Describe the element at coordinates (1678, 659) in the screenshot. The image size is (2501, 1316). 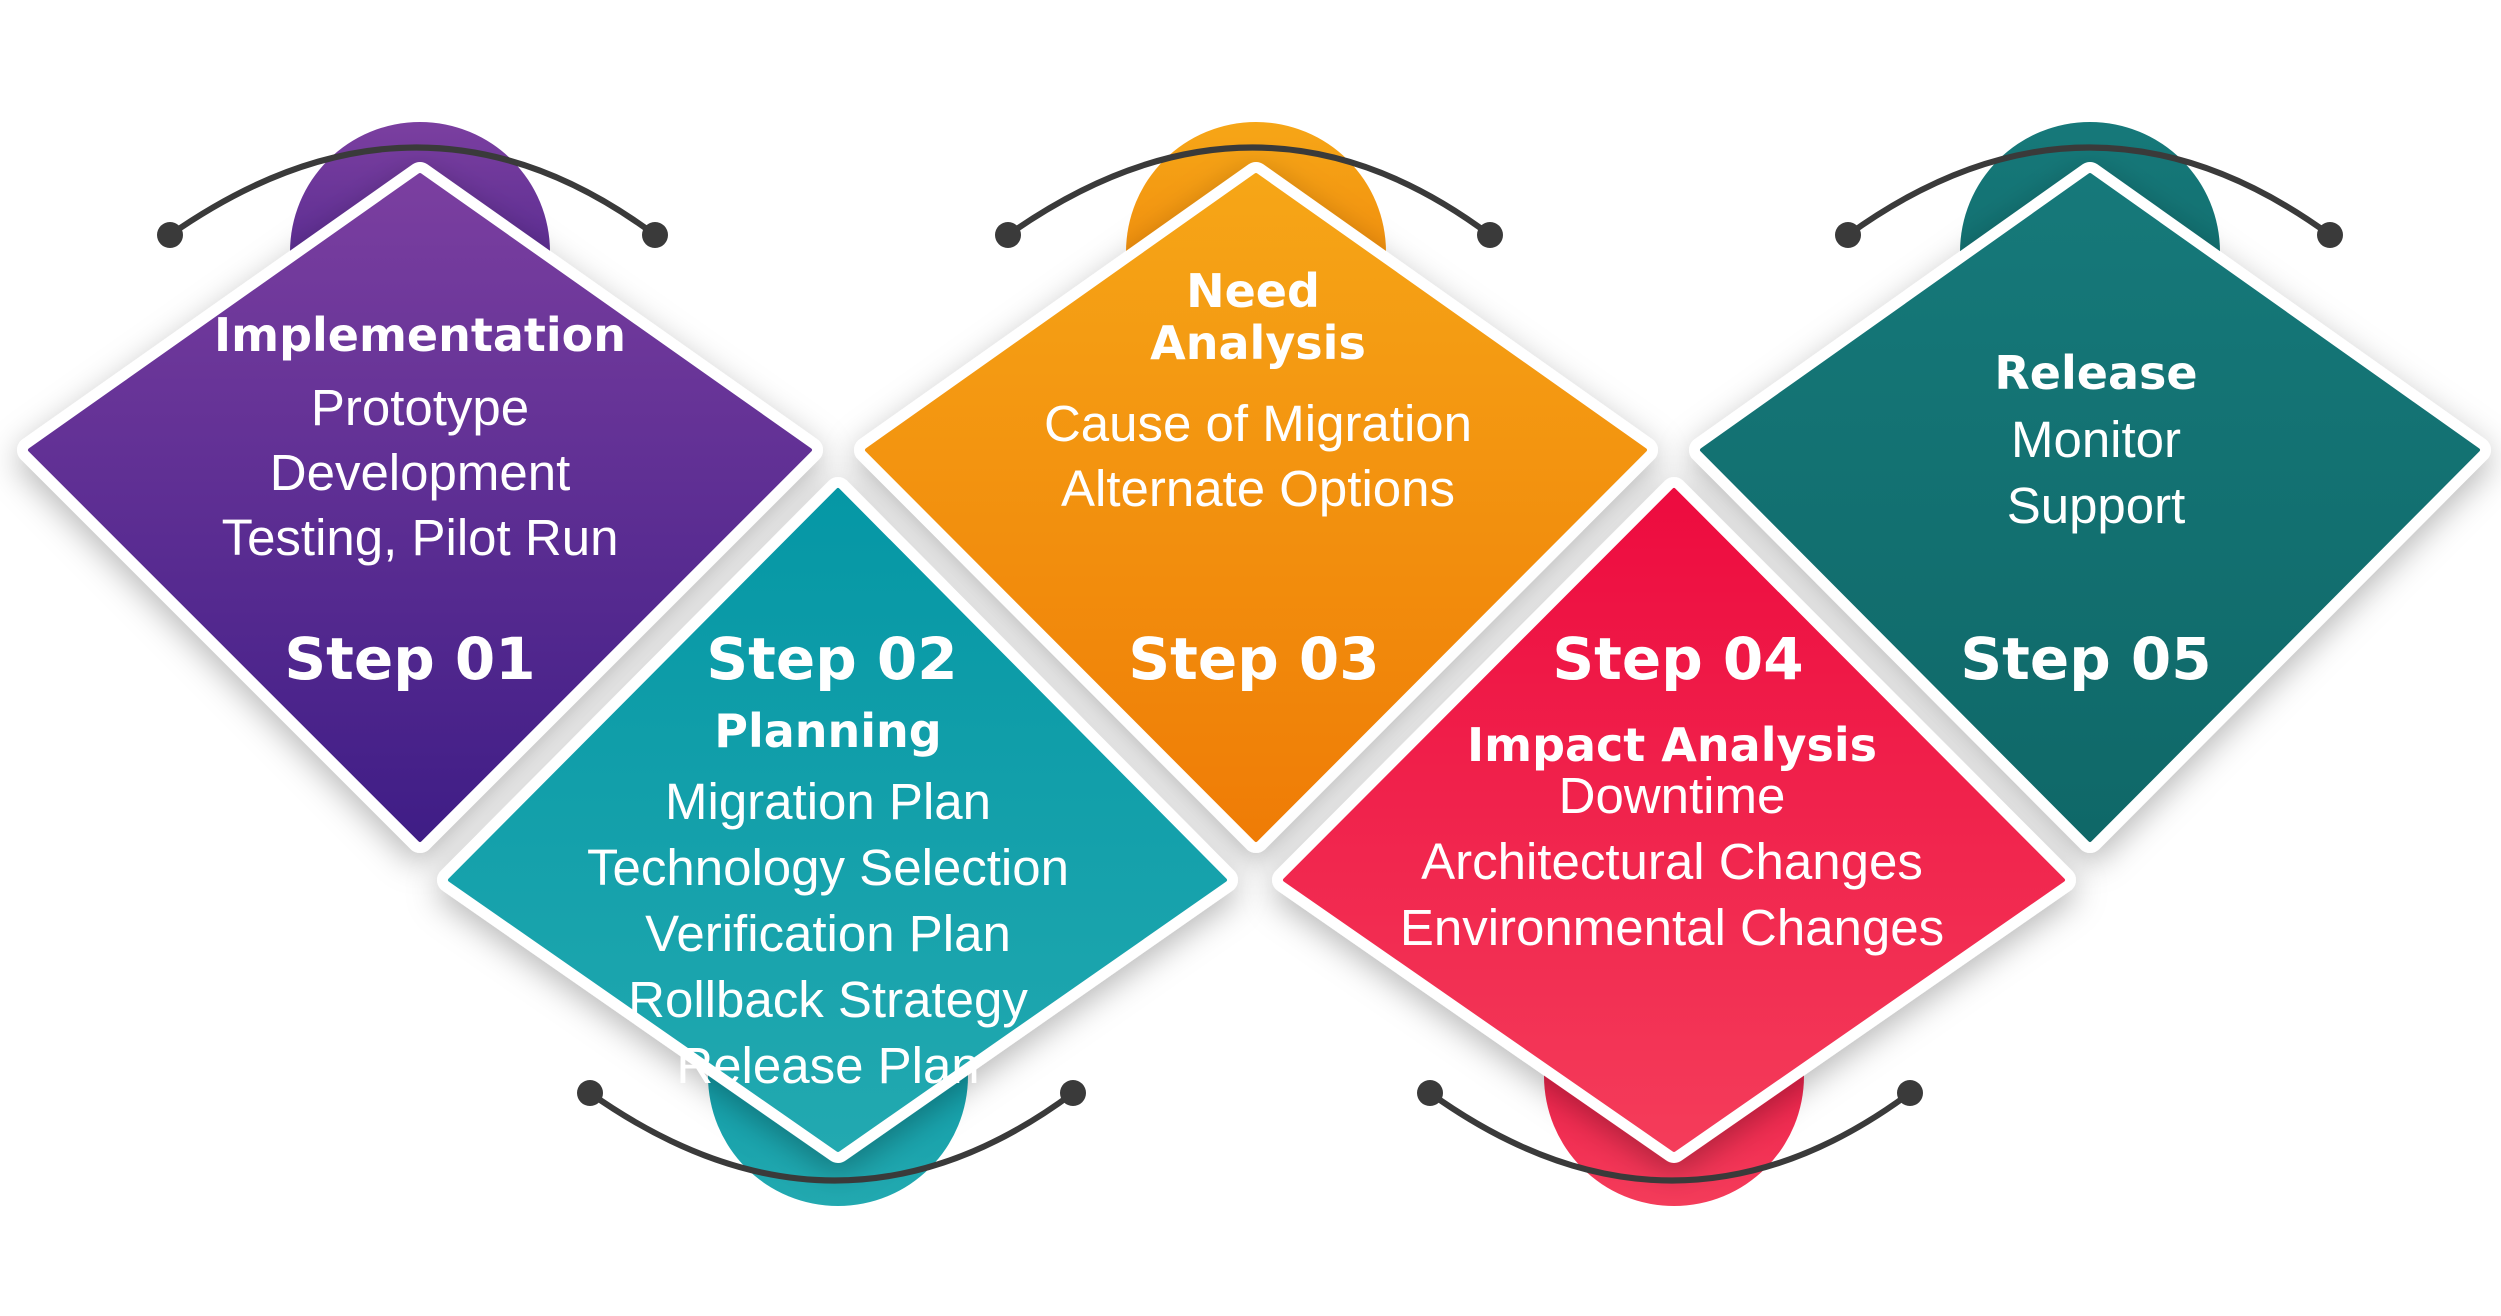
I see `step-04-label: Step 04` at that location.